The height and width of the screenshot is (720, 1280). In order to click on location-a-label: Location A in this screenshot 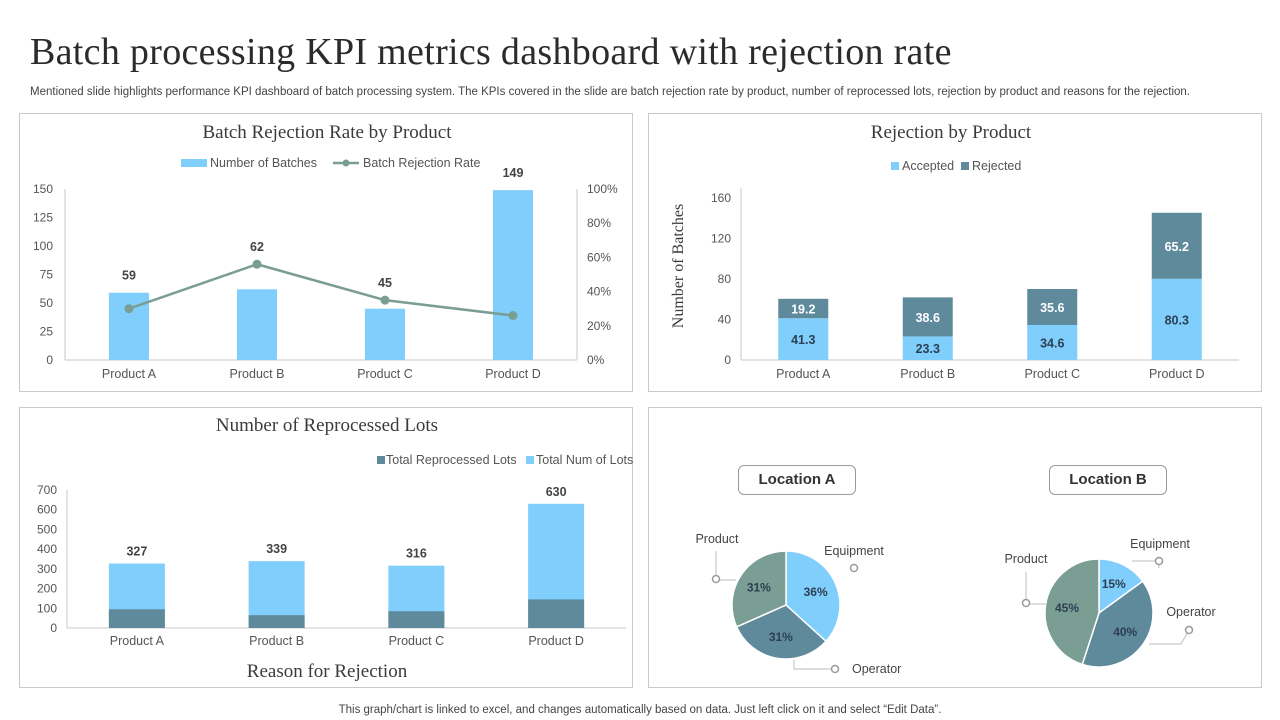, I will do `click(797, 480)`.